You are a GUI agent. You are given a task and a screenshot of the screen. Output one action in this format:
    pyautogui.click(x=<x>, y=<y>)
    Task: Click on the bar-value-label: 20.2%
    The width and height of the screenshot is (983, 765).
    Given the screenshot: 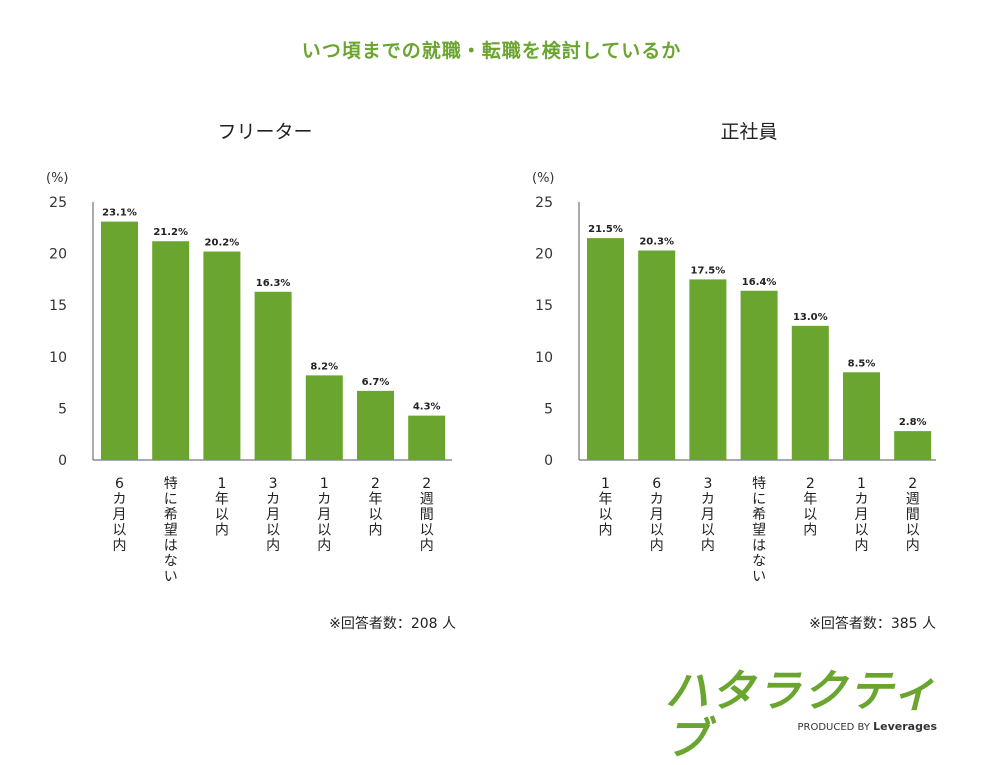 What is the action you would take?
    pyautogui.click(x=222, y=243)
    